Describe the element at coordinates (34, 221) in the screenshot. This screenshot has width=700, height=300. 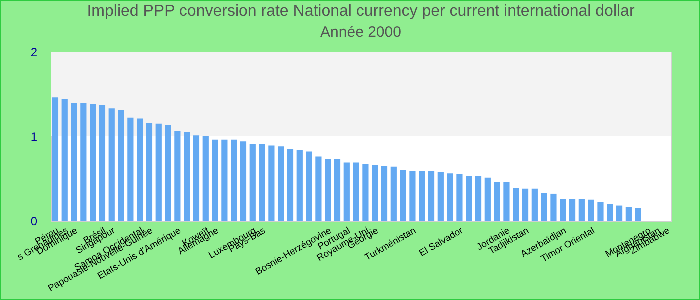
I see `y-tick-label: 0` at that location.